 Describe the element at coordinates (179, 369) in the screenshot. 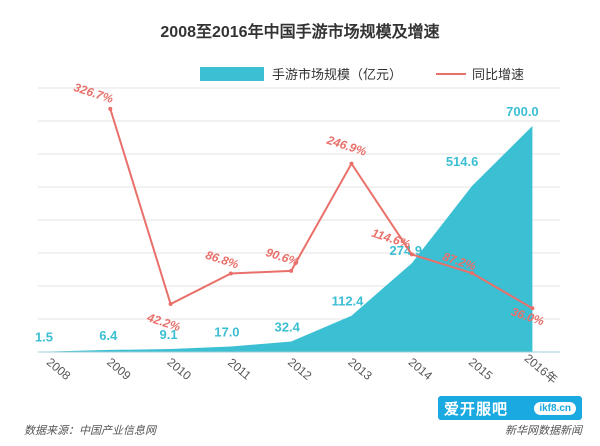

I see `x-tick-label: 2010` at that location.